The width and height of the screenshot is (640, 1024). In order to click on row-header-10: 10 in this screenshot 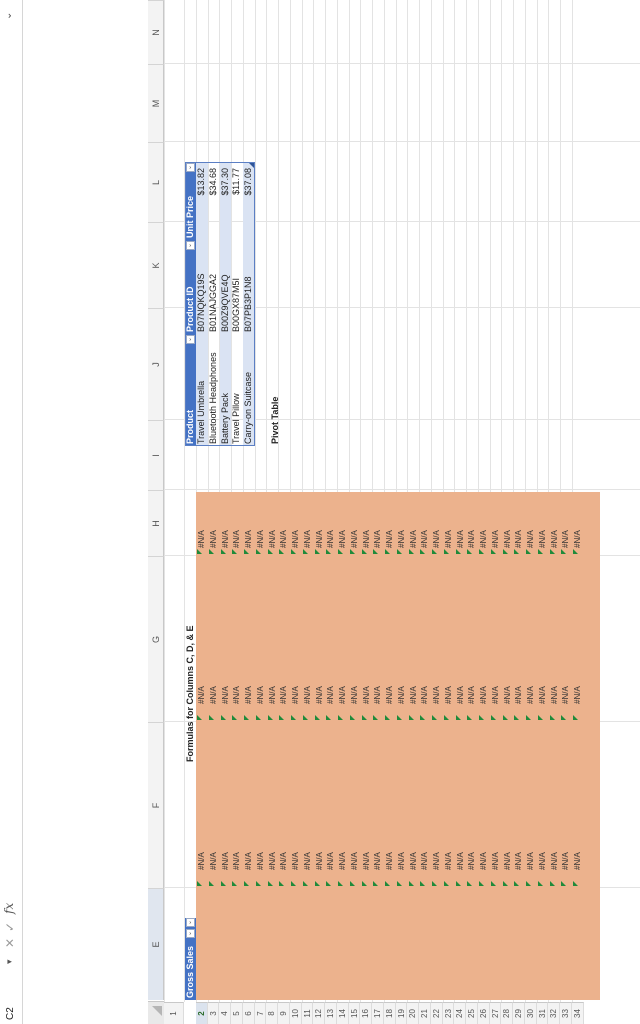, I will do `click(295, 1013)`.